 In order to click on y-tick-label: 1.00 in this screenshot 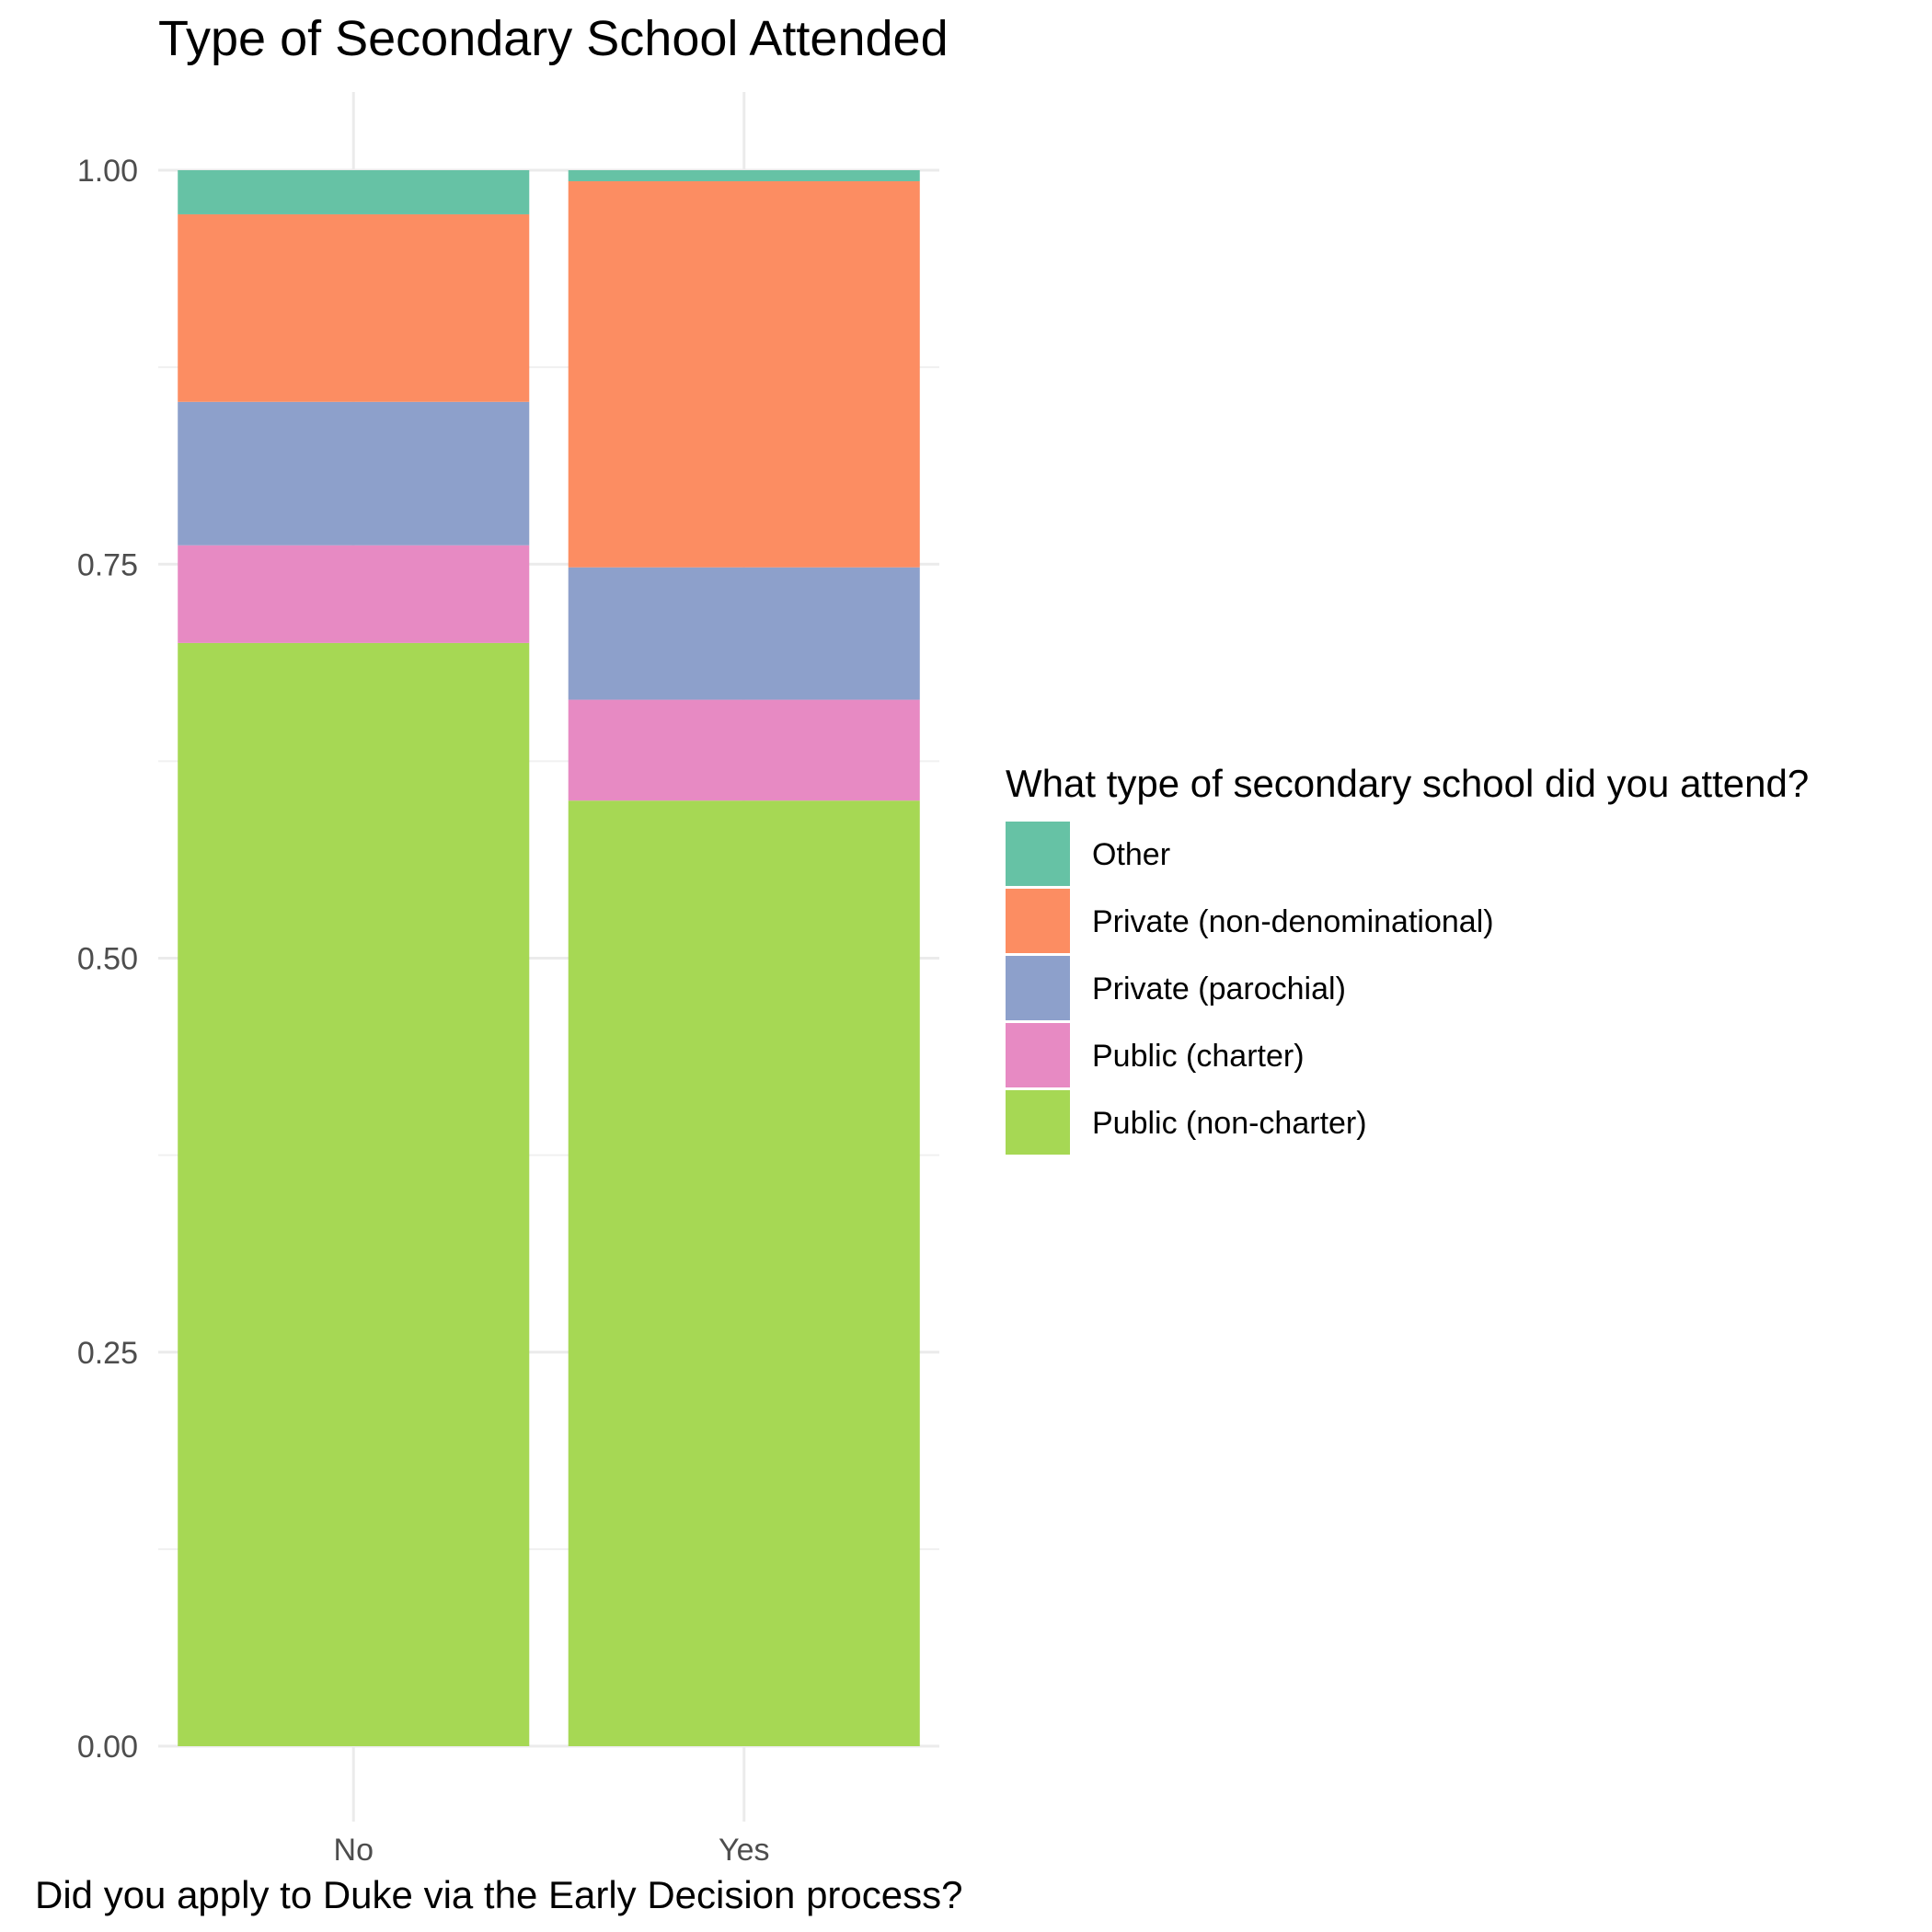, I will do `click(107, 171)`.